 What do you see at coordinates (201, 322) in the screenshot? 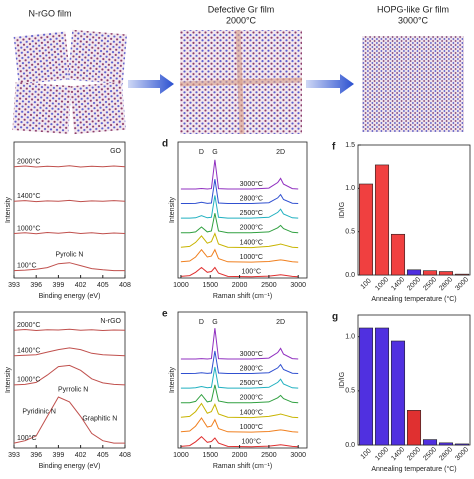
I see `annotation: D` at bounding box center [201, 322].